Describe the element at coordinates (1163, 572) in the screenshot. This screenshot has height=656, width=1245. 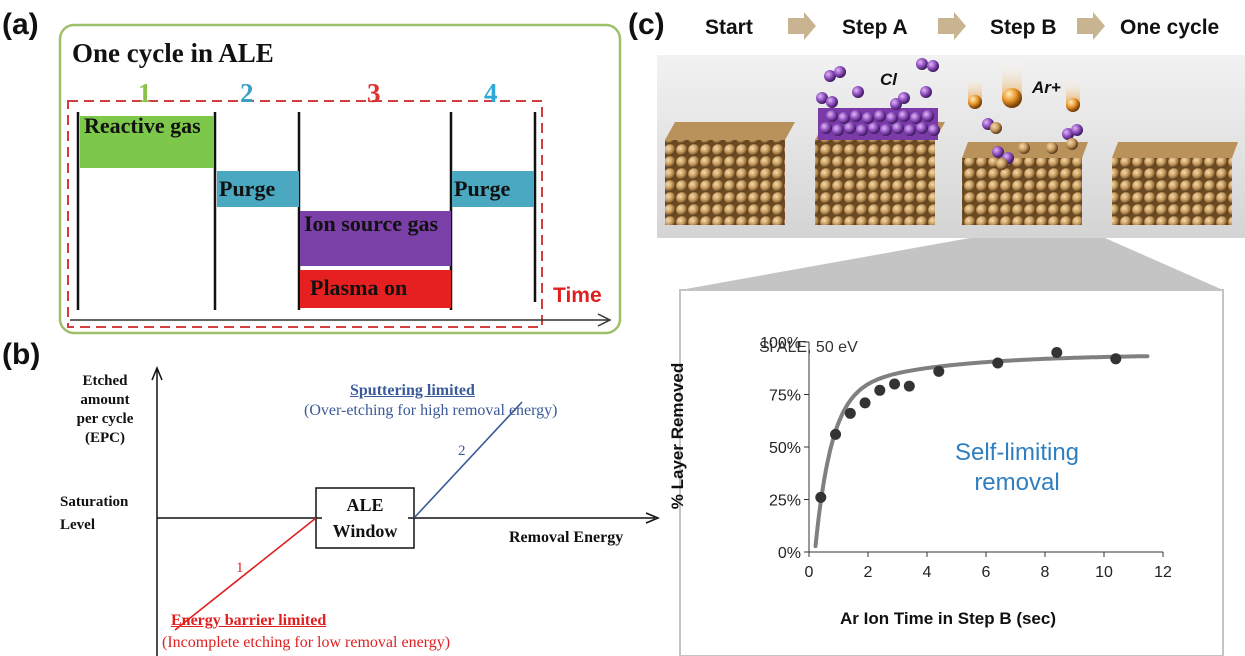
I see `x-tick-label: 12` at that location.